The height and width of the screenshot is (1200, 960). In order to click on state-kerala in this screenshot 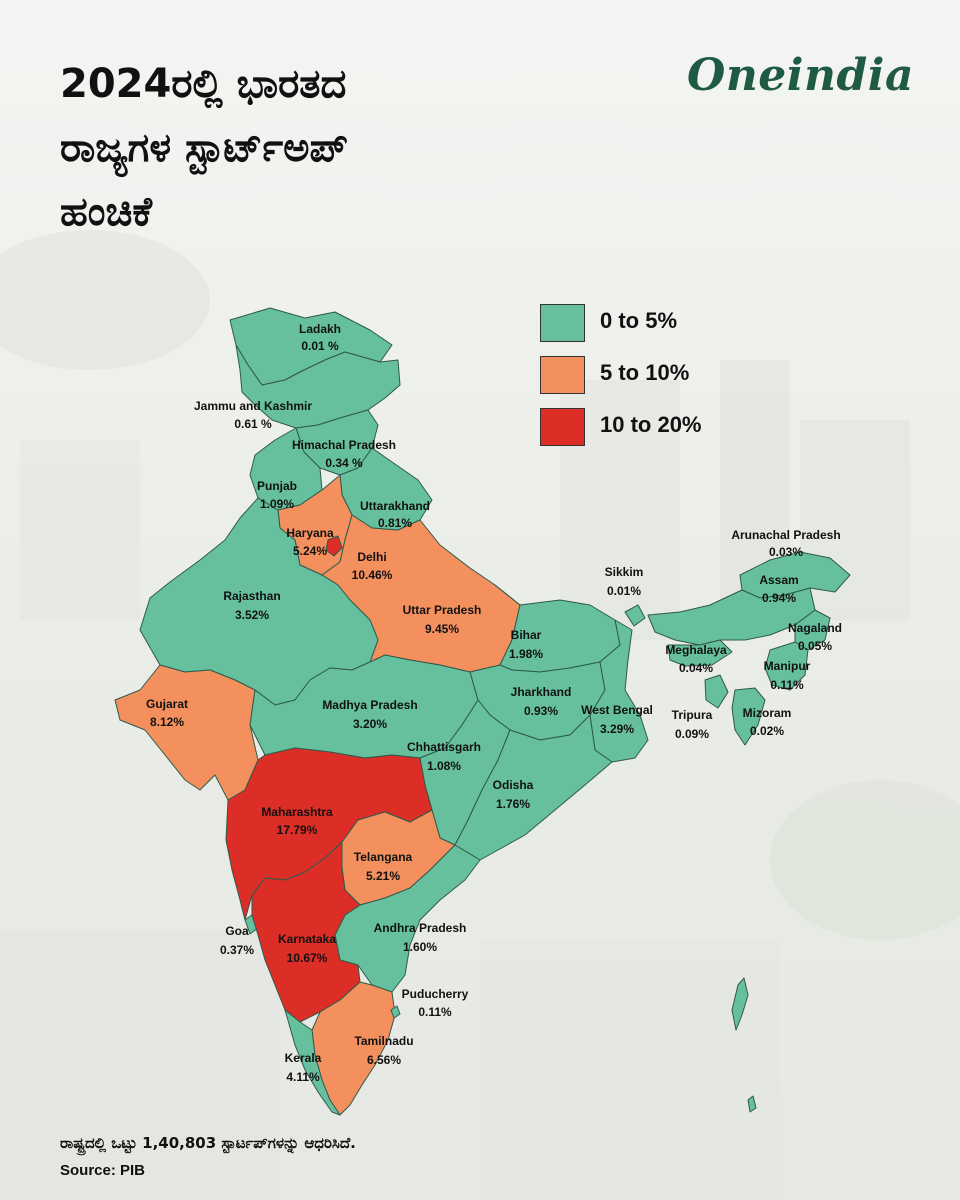, I will do `click(312, 1062)`.